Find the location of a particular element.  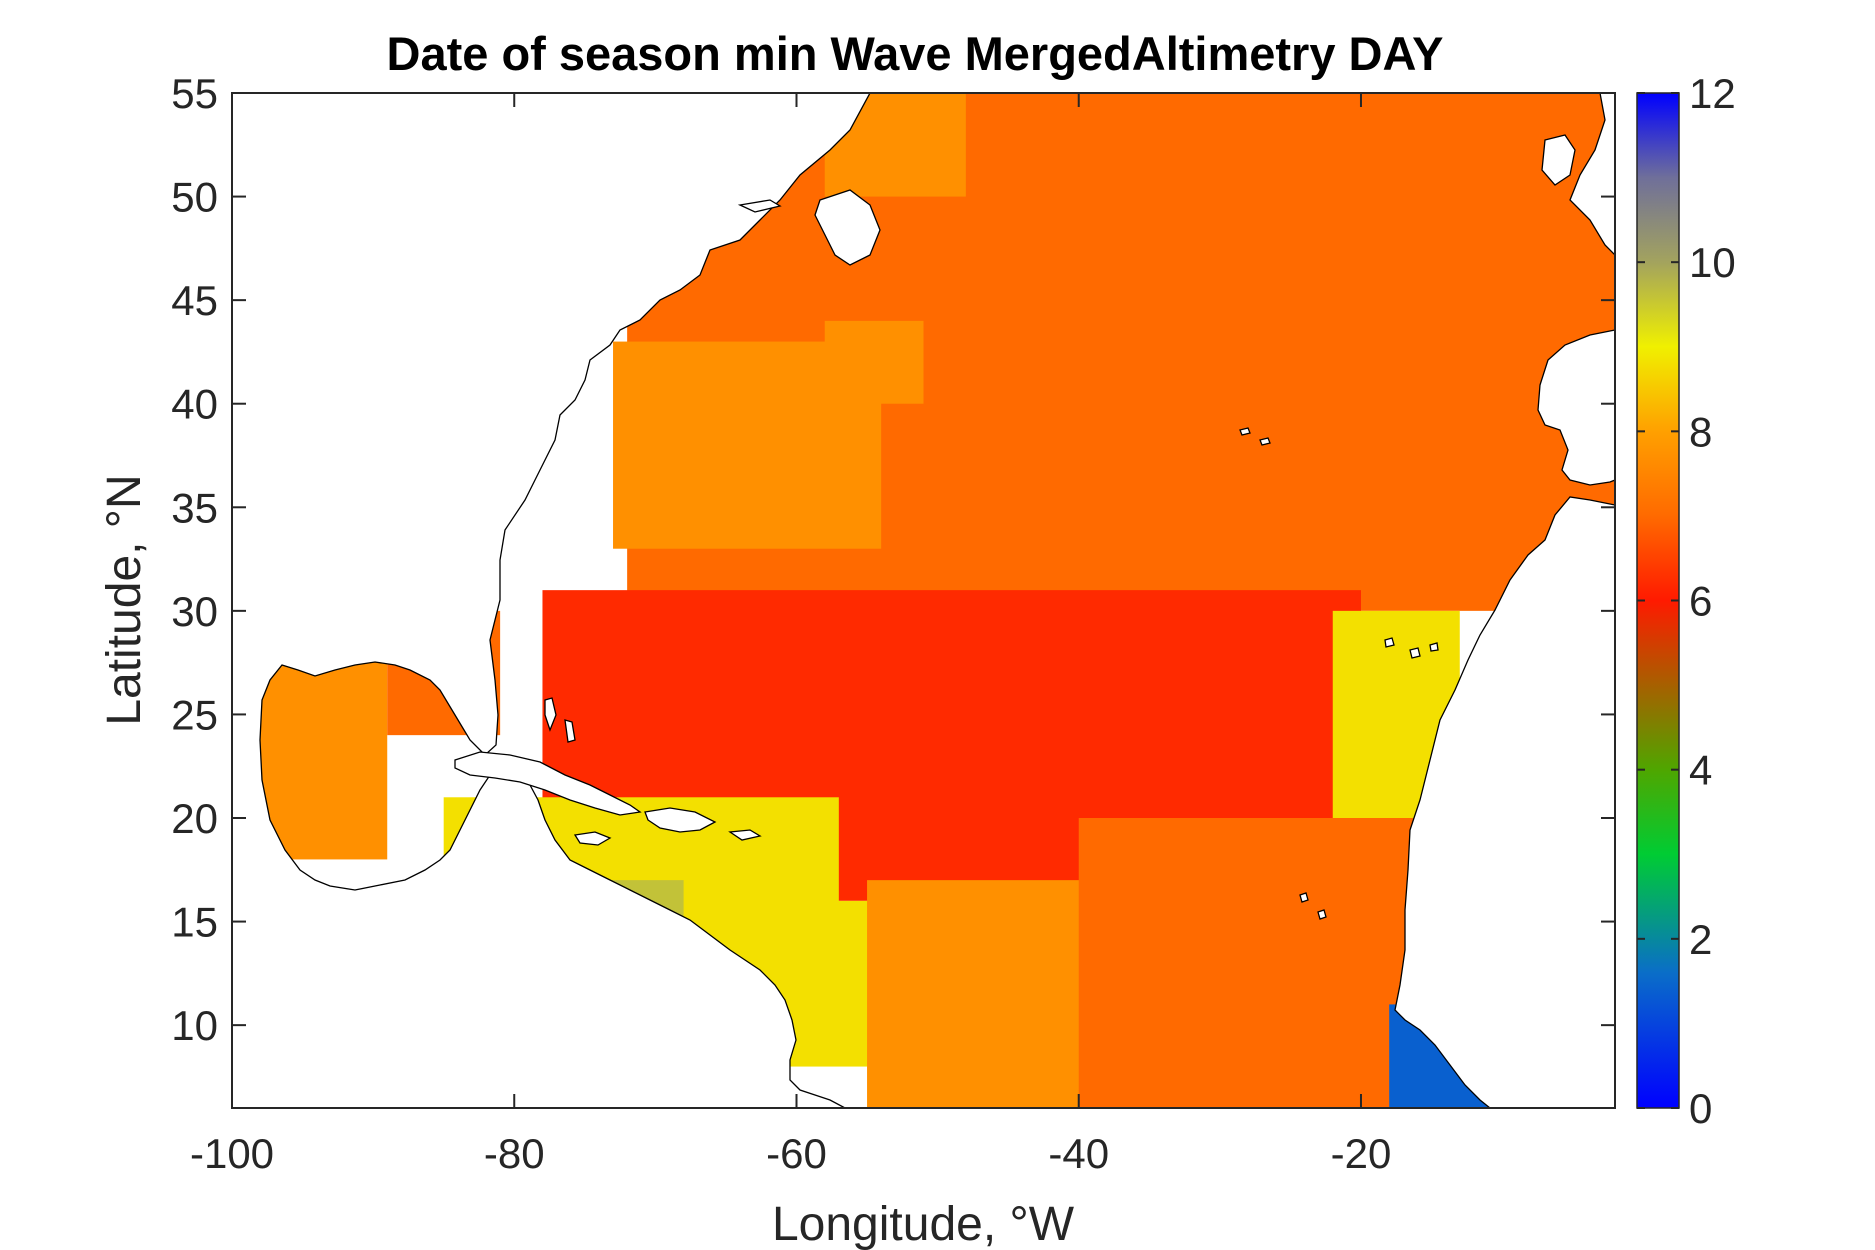

x-tick-label: -40 is located at coordinates (1078, 1153).